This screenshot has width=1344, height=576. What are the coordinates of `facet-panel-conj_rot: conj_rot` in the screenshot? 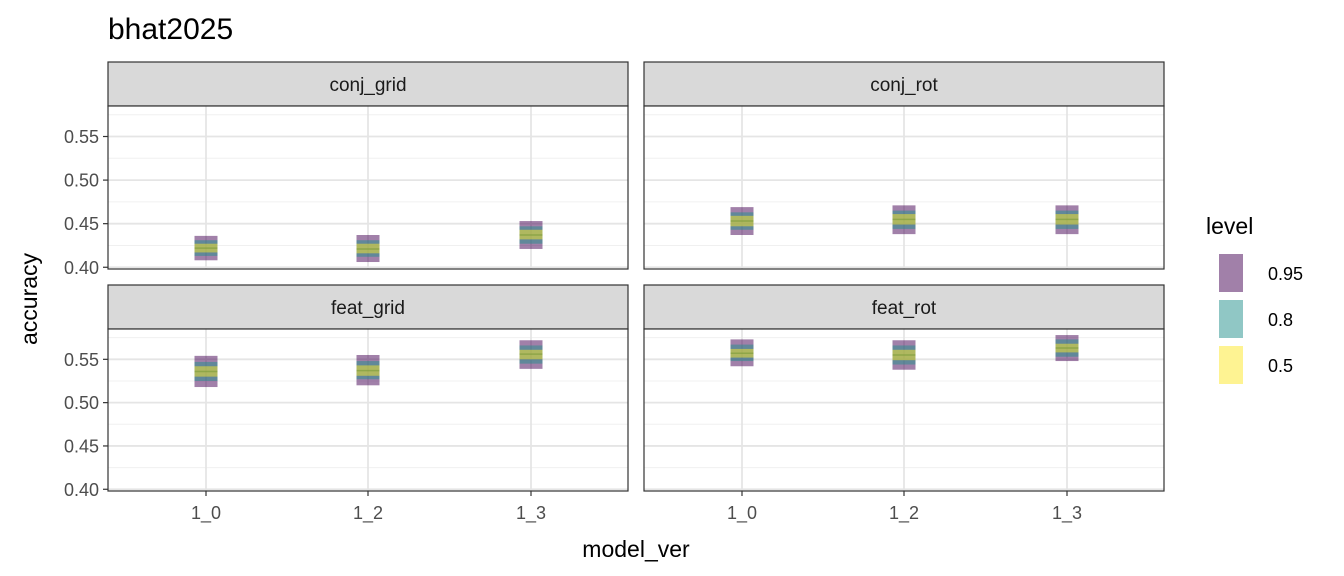 It's located at (904, 165).